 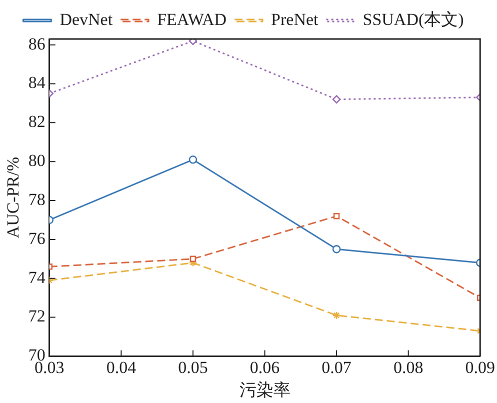 What do you see at coordinates (295, 19) in the screenshot?
I see `legend-label: PreNet` at bounding box center [295, 19].